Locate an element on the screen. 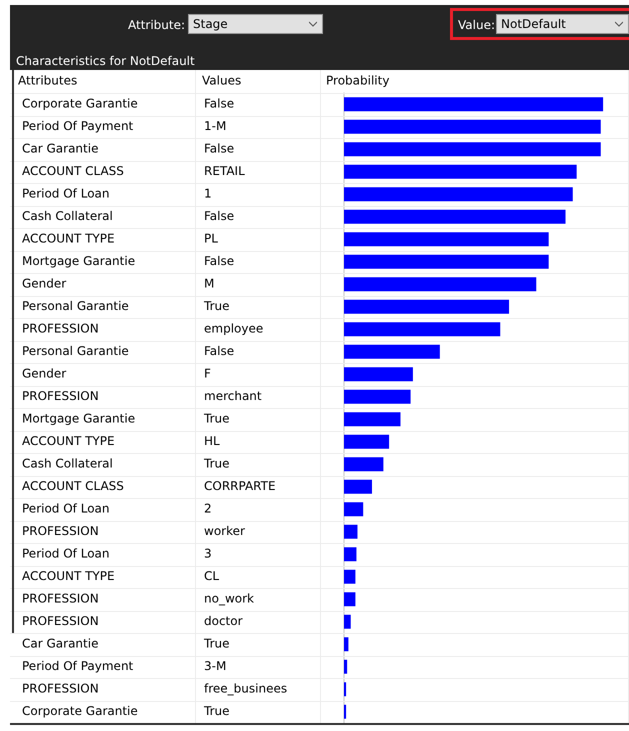 The width and height of the screenshot is (629, 731). y2-tick-label: 1 is located at coordinates (208, 193).